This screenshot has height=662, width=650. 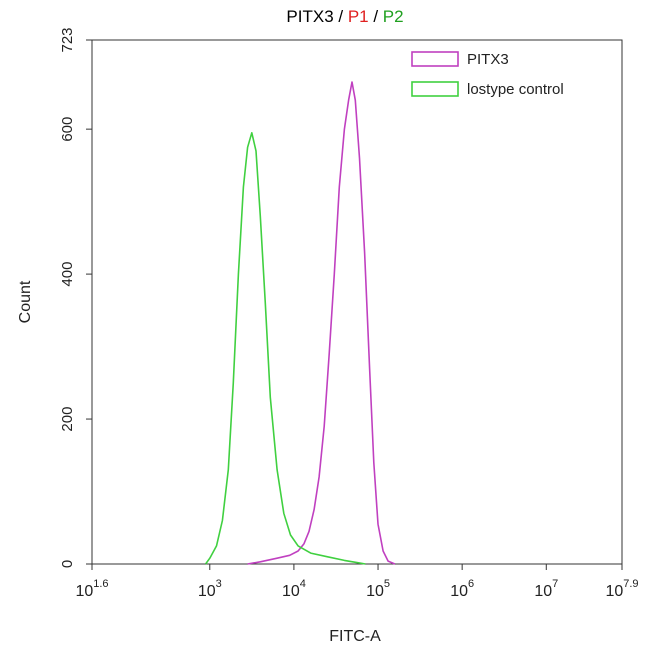 I want to click on y-axis: 0 200 400 600 723, so click(x=75, y=297).